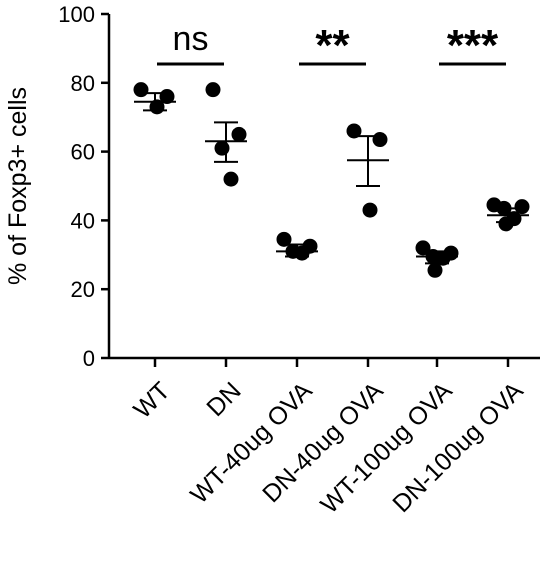 The height and width of the screenshot is (571, 558). What do you see at coordinates (83, 220) in the screenshot?
I see `y-tick-label: 40` at bounding box center [83, 220].